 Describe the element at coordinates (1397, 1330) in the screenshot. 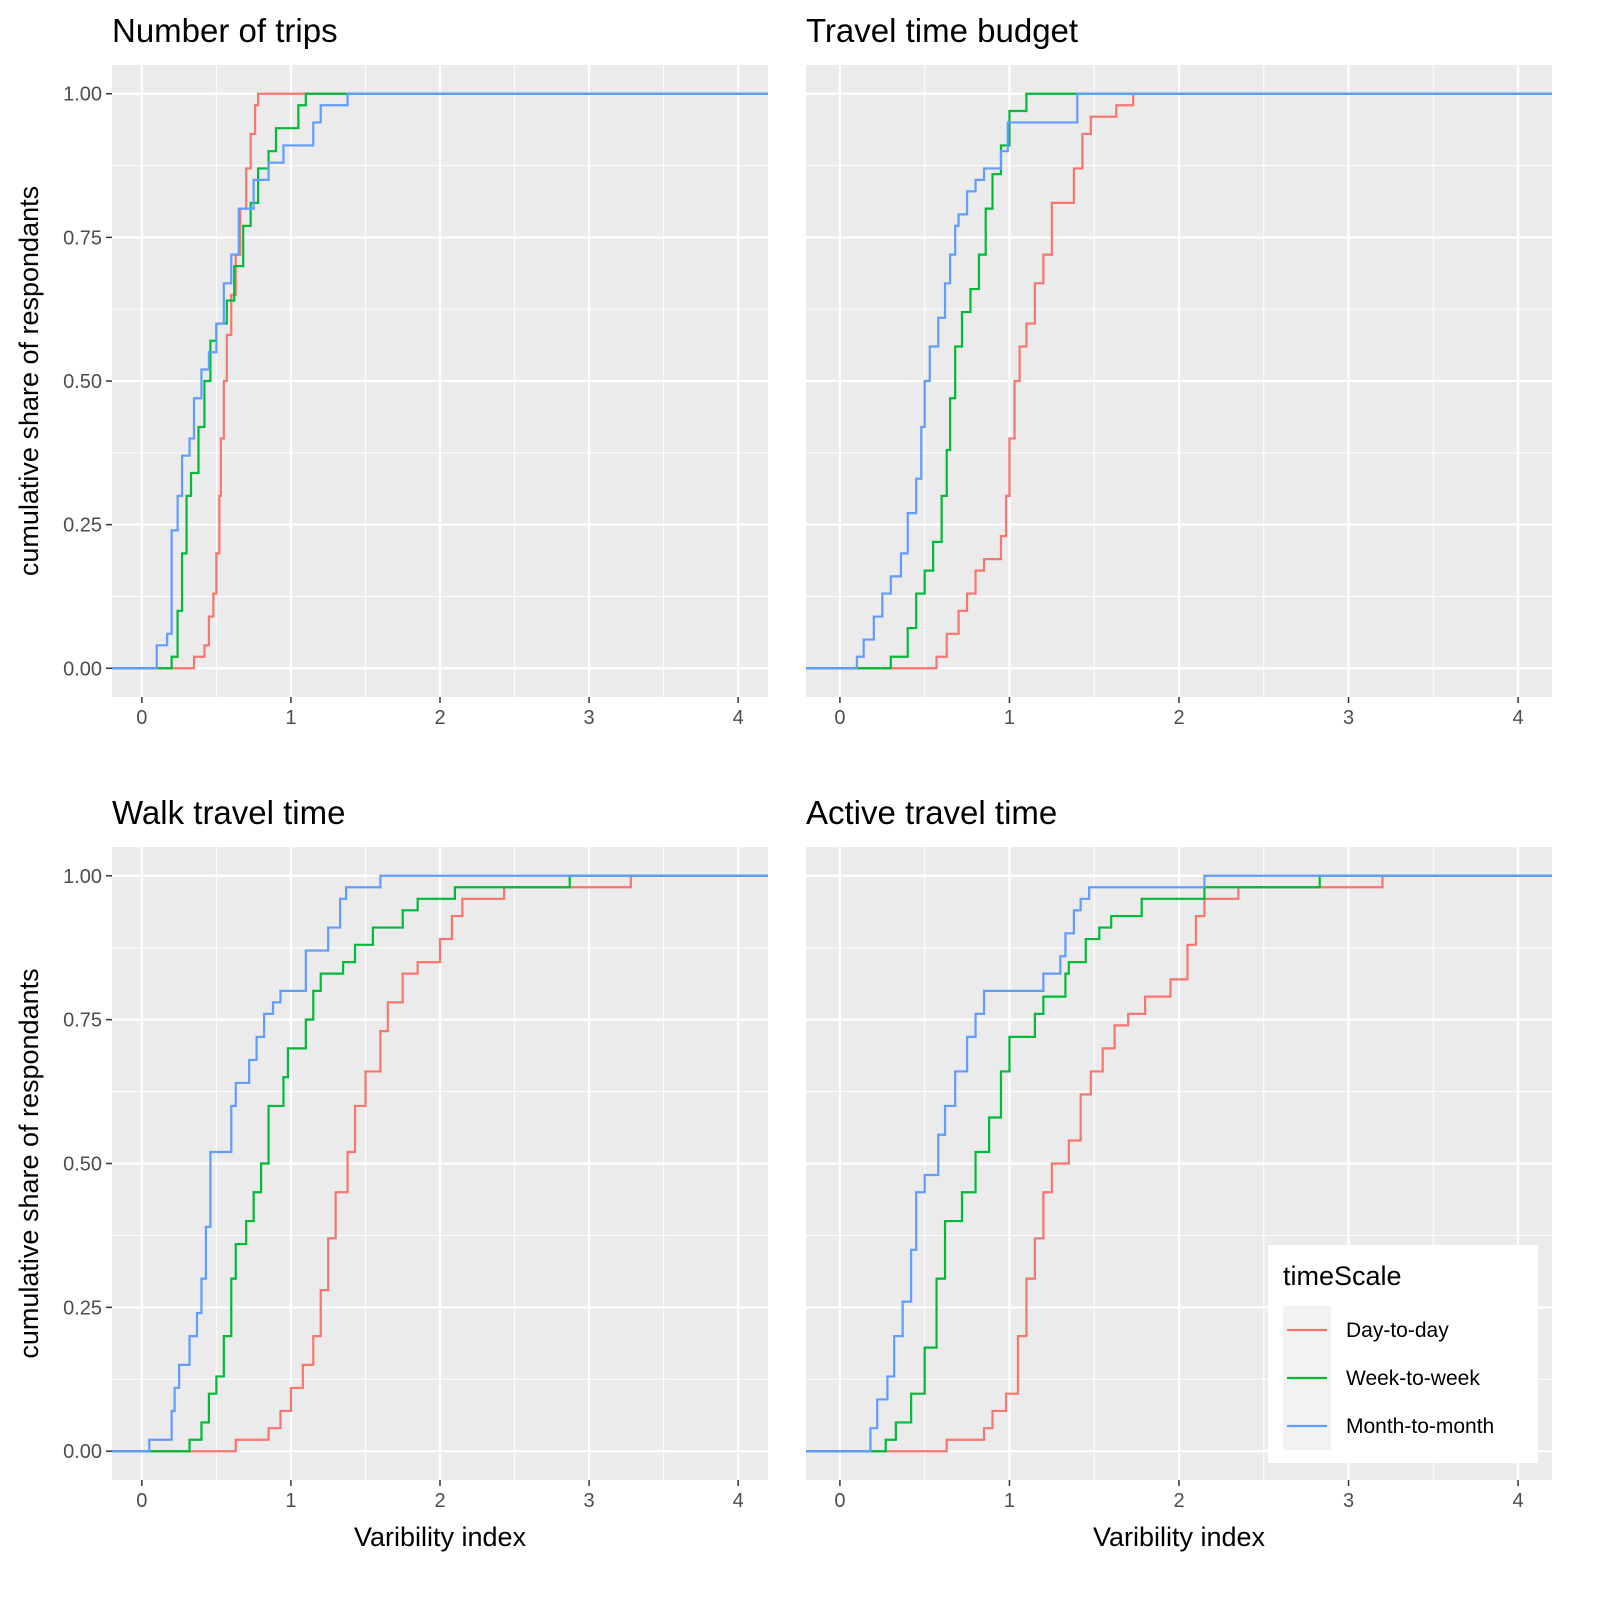

I see `legend-label: Day-to-day` at that location.